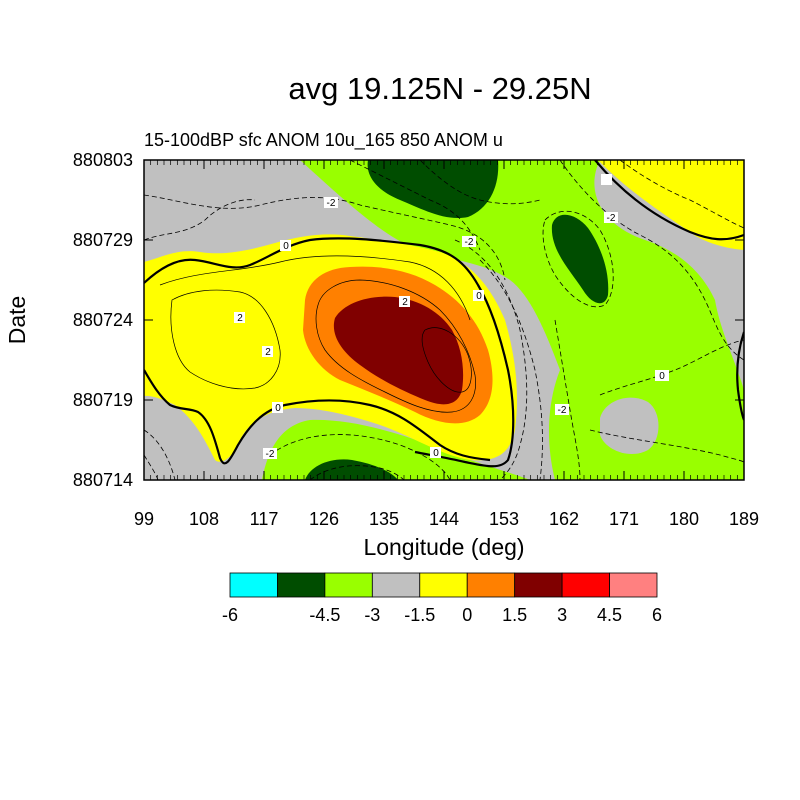  What do you see at coordinates (443, 547) in the screenshot?
I see `x-axis-title: Longitude (deg)` at bounding box center [443, 547].